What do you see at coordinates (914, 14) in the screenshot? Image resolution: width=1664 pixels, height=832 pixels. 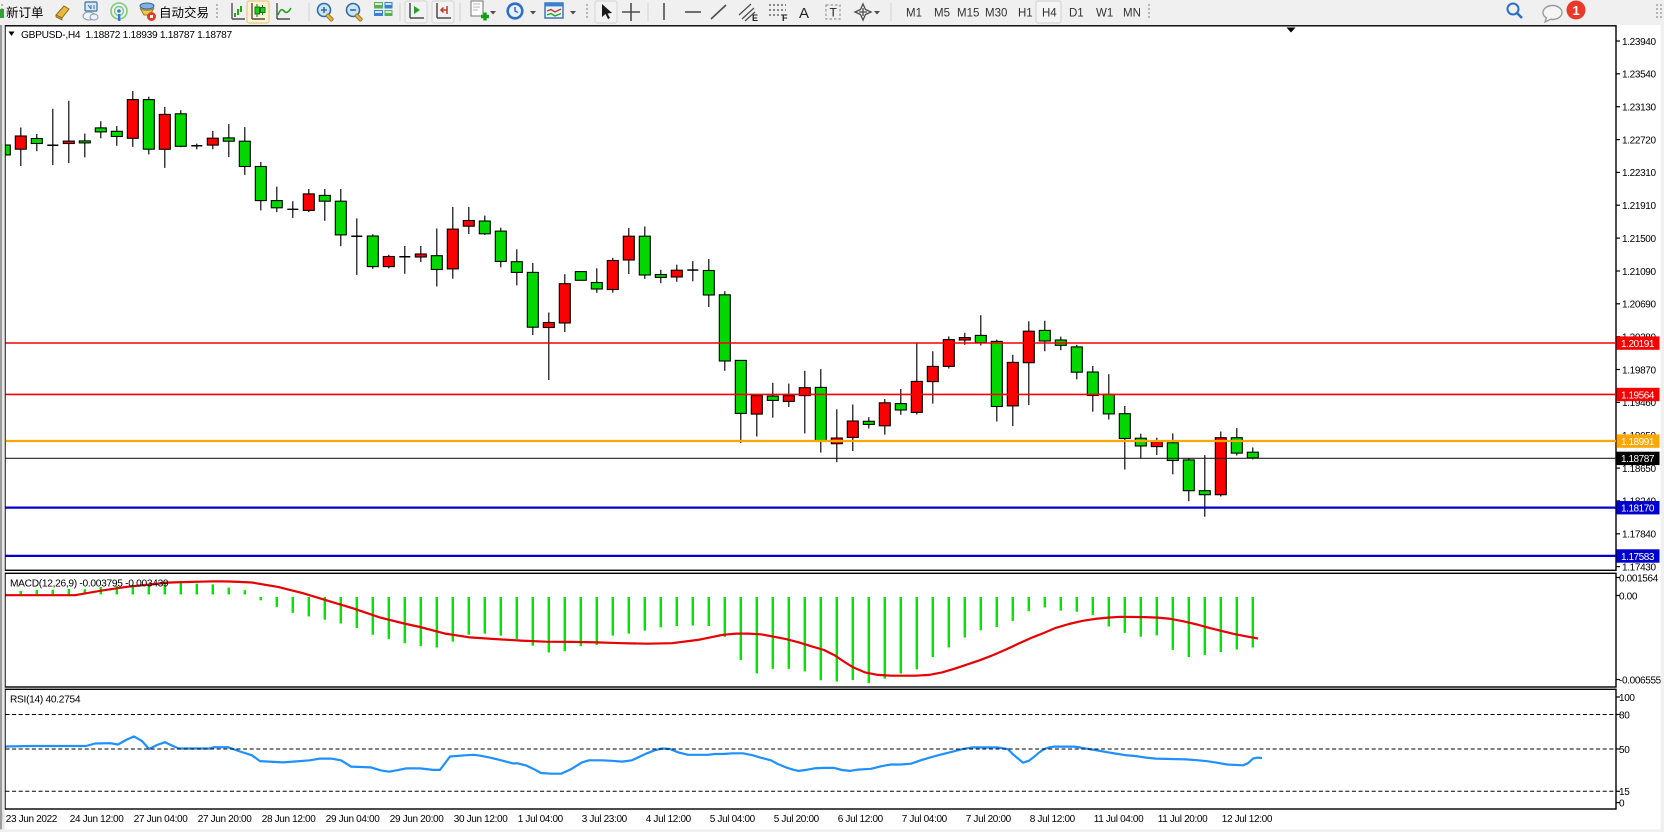 I see `svg-text: M1` at bounding box center [914, 14].